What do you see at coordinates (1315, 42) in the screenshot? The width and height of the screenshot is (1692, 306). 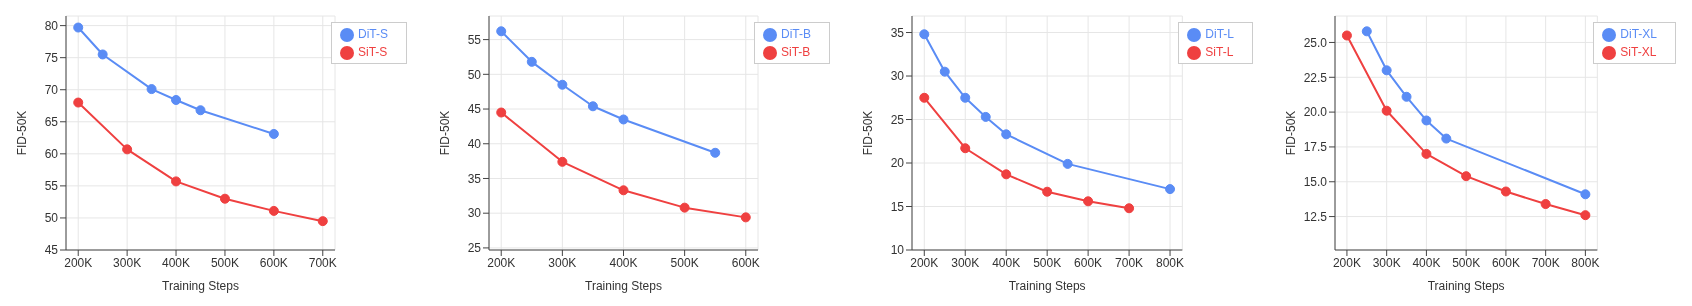 I see `y-tick-label: 25.0` at bounding box center [1315, 42].